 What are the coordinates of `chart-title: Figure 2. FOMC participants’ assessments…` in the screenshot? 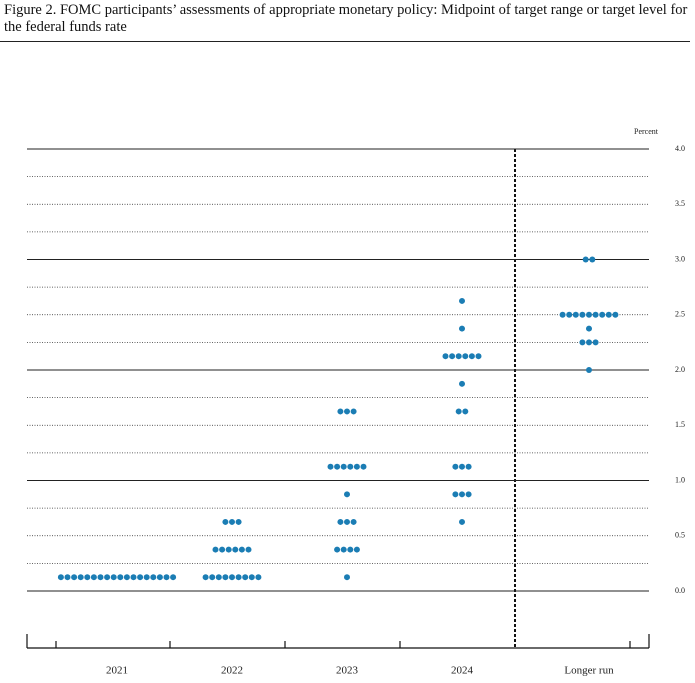 It's located at (346, 18).